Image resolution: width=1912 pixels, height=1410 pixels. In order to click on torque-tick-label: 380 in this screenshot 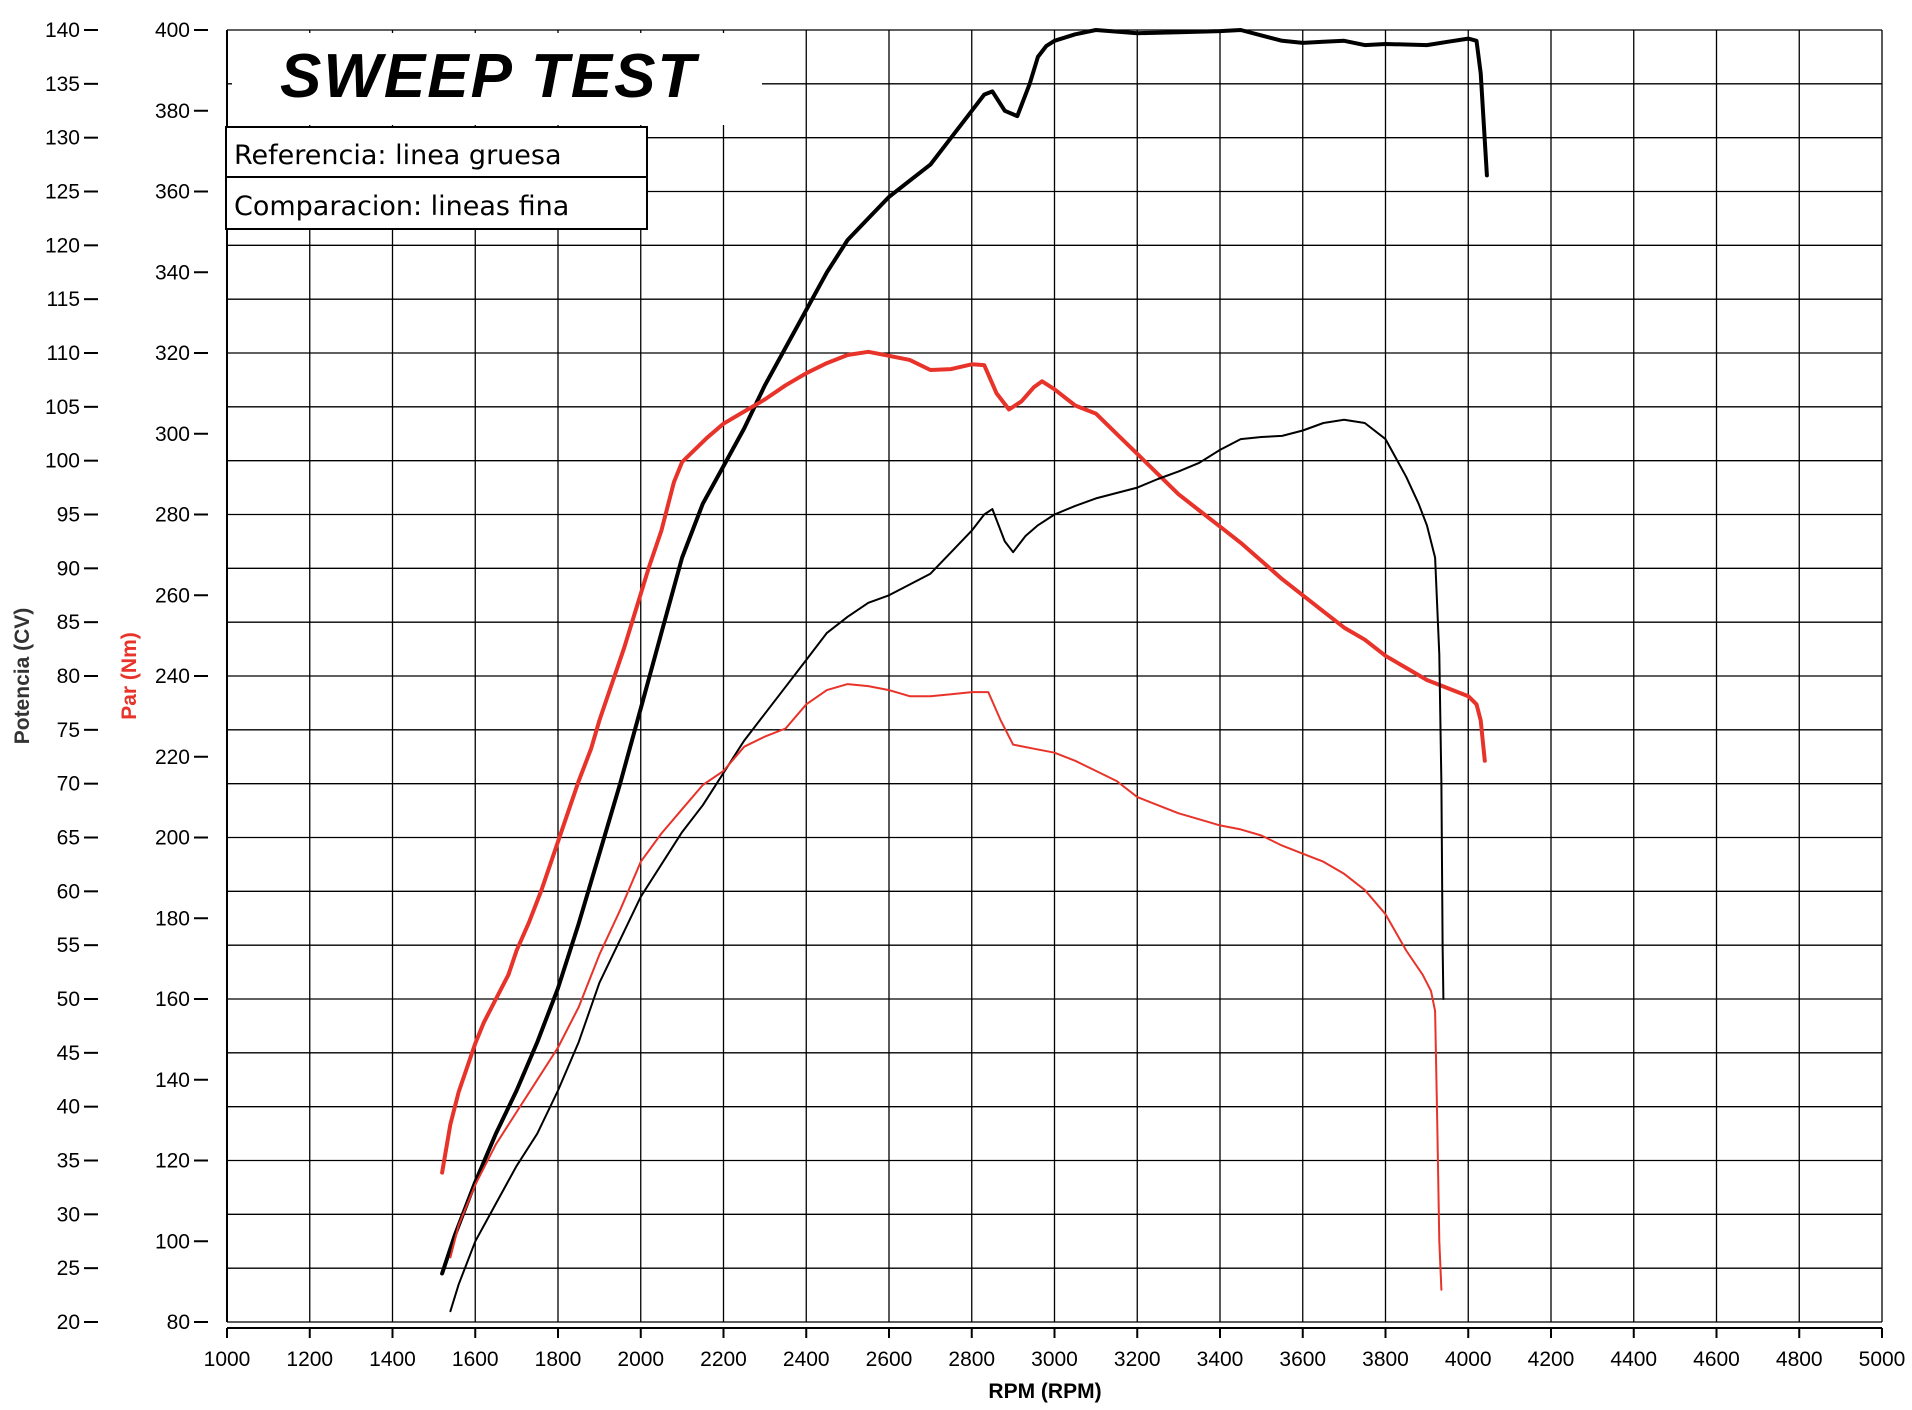, I will do `click(172, 111)`.